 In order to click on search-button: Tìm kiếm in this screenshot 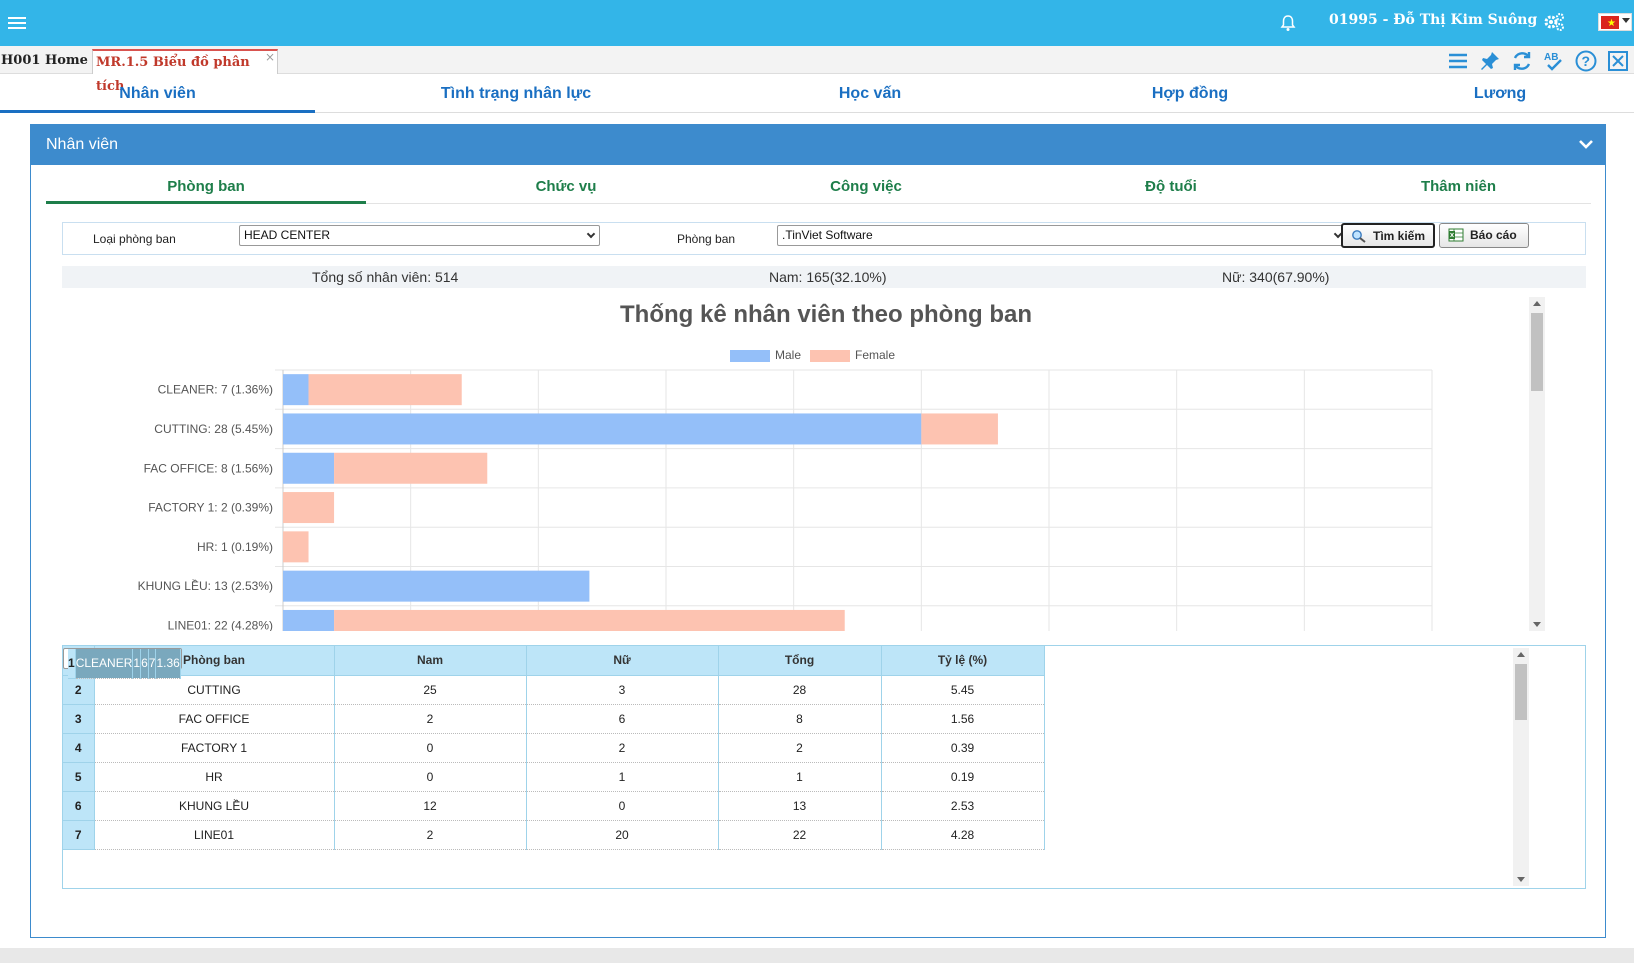, I will do `click(1388, 235)`.